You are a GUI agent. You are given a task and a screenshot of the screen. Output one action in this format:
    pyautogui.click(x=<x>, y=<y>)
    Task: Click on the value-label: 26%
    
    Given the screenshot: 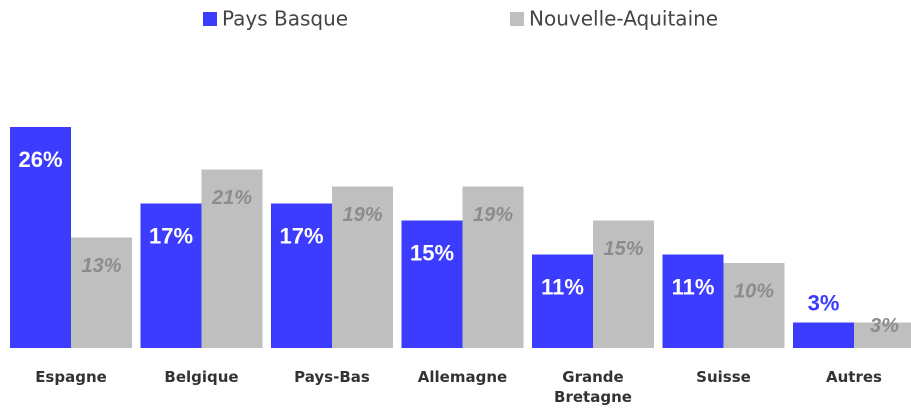 What is the action you would take?
    pyautogui.click(x=40, y=159)
    